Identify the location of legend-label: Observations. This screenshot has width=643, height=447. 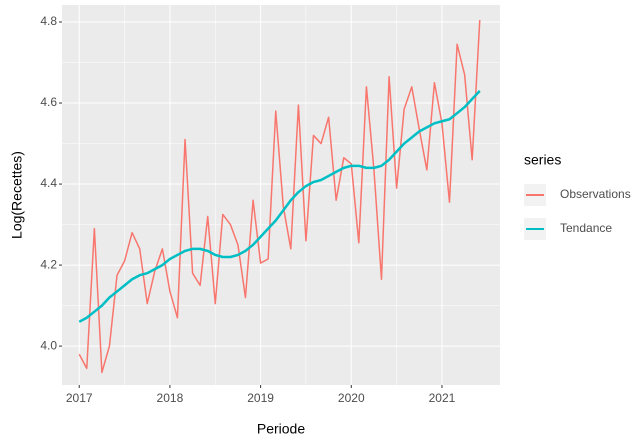
(595, 194).